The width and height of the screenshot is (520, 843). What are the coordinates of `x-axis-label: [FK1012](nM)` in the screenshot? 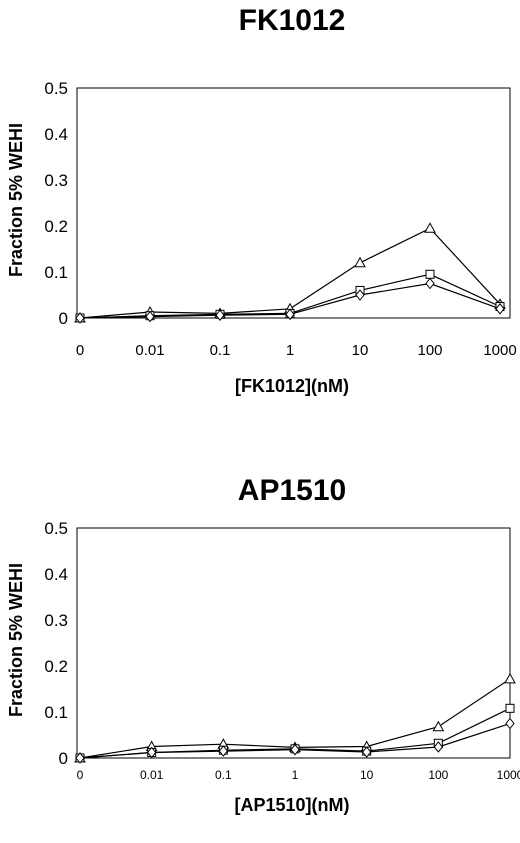 It's located at (292, 386).